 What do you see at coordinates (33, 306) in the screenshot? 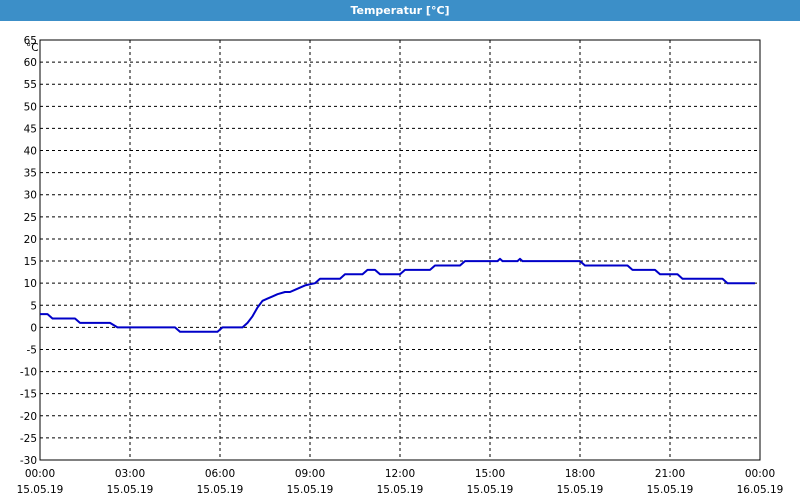
I see `y-tick-label: 5` at bounding box center [33, 306].